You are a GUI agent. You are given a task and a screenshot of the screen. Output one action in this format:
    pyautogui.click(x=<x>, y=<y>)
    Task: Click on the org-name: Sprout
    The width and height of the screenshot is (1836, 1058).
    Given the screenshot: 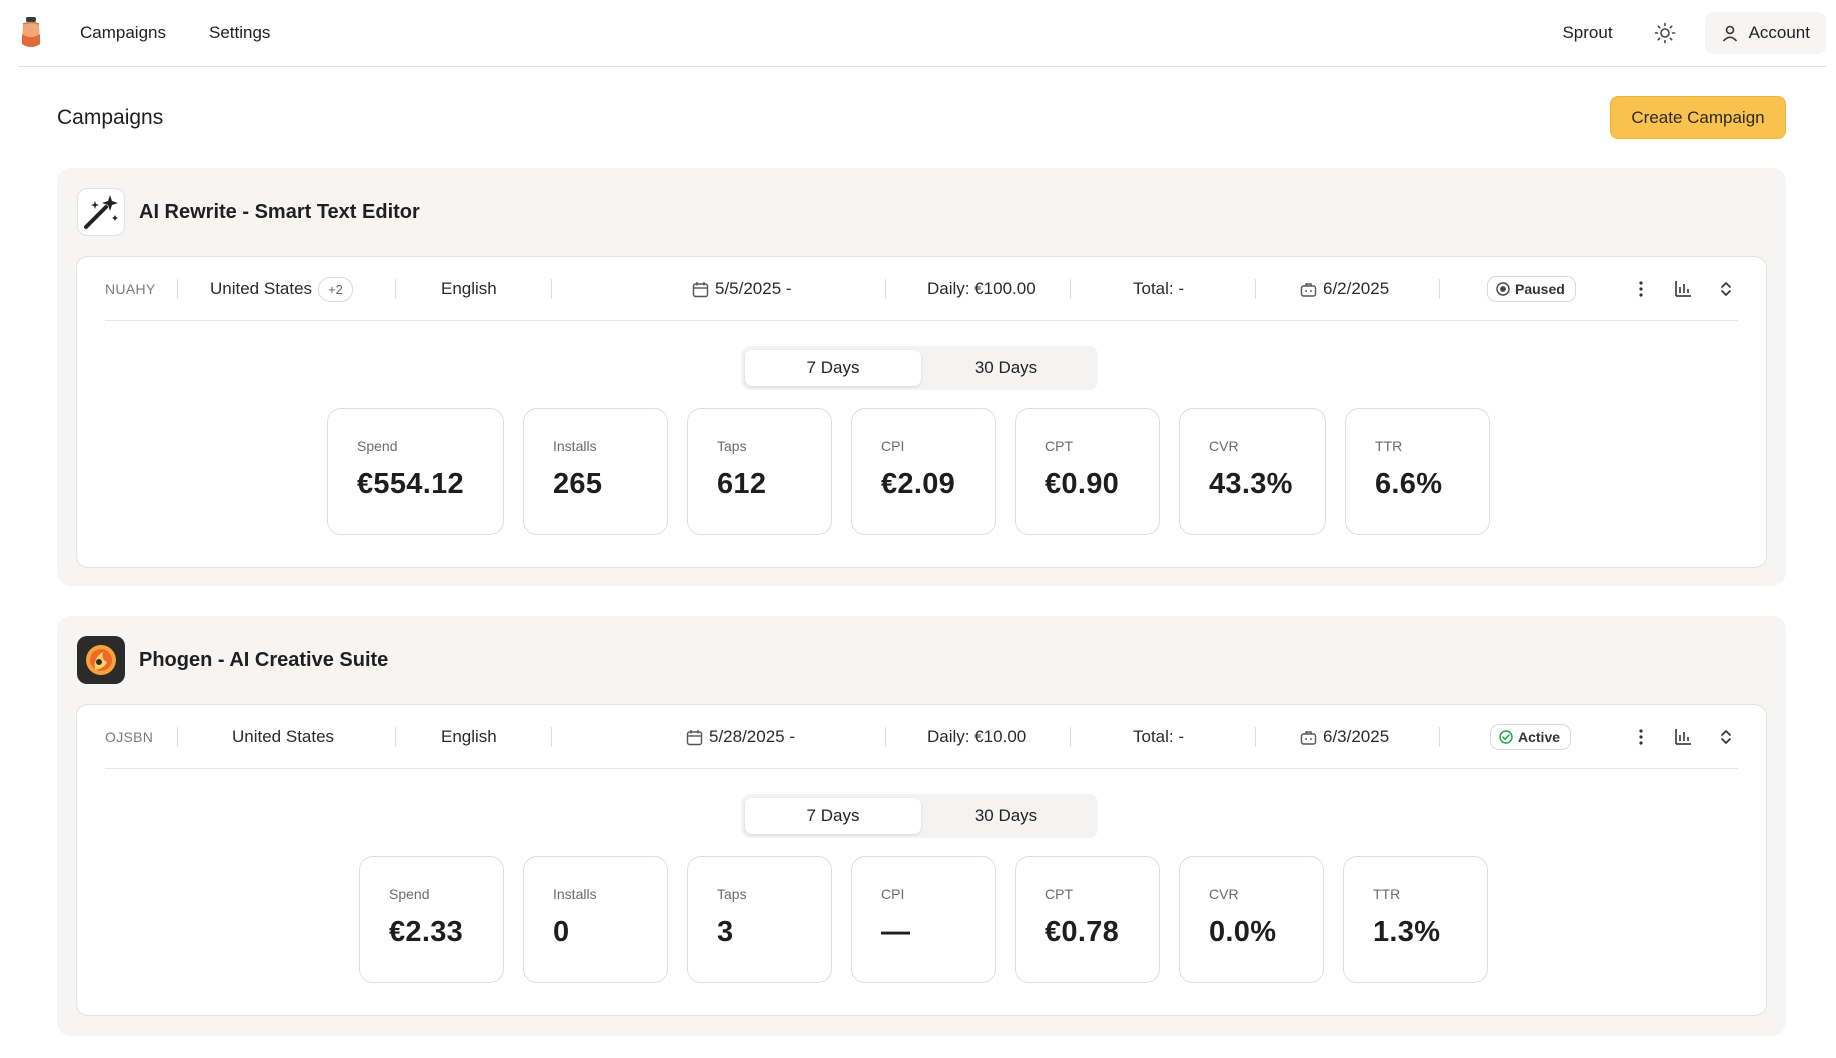 What is the action you would take?
    pyautogui.click(x=1587, y=32)
    